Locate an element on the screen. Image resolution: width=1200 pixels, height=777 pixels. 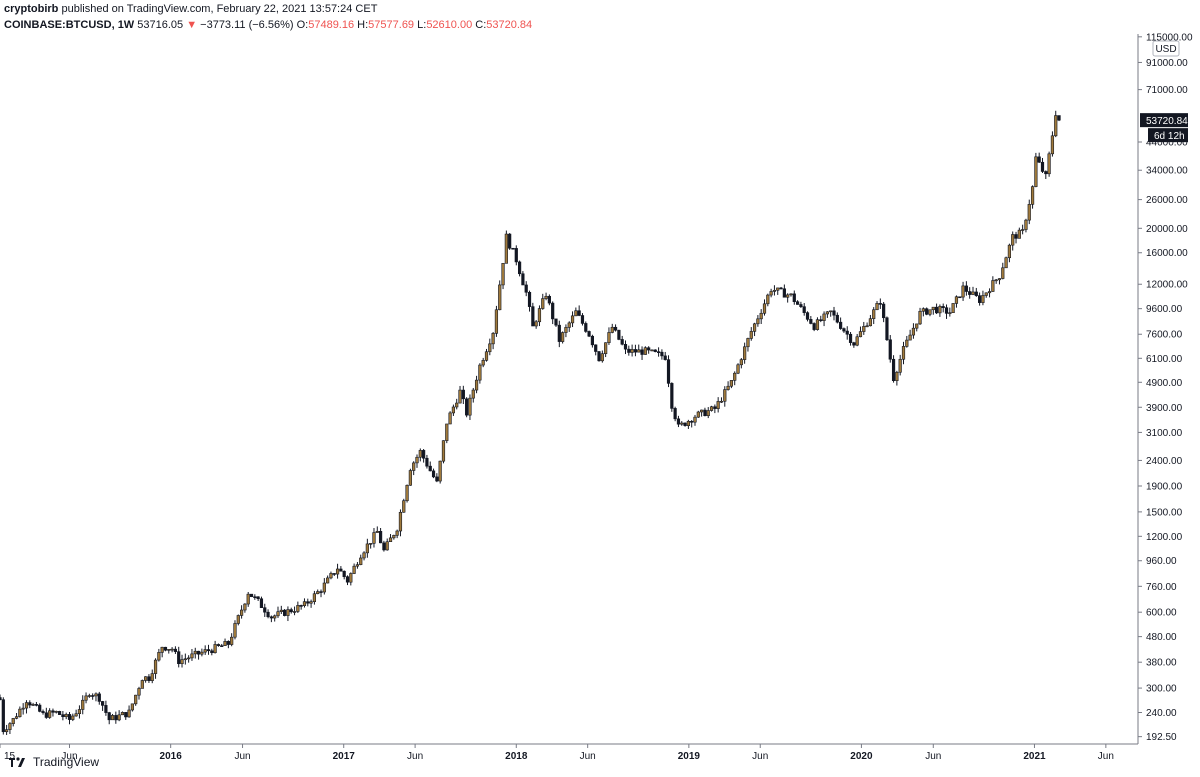
tradingview-logo-icon is located at coordinates (18, 762).